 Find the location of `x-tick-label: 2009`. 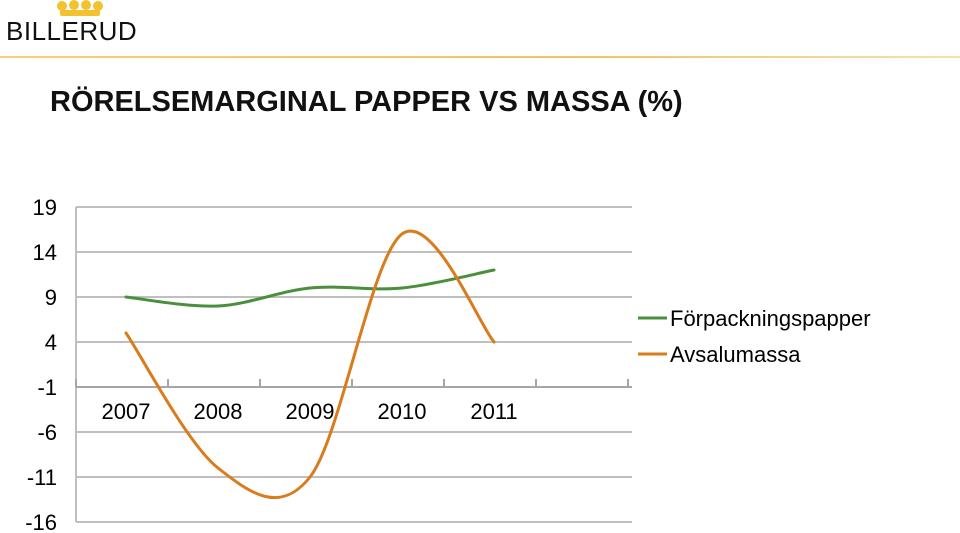

x-tick-label: 2009 is located at coordinates (310, 411).